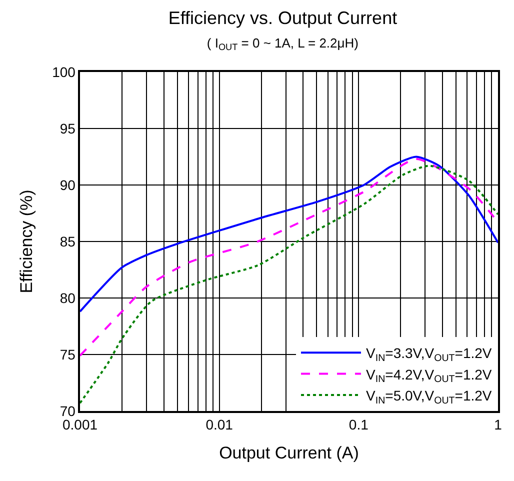 This screenshot has height=481, width=514. Describe the element at coordinates (498, 424) in the screenshot. I see `x-tick-label: 1` at that location.